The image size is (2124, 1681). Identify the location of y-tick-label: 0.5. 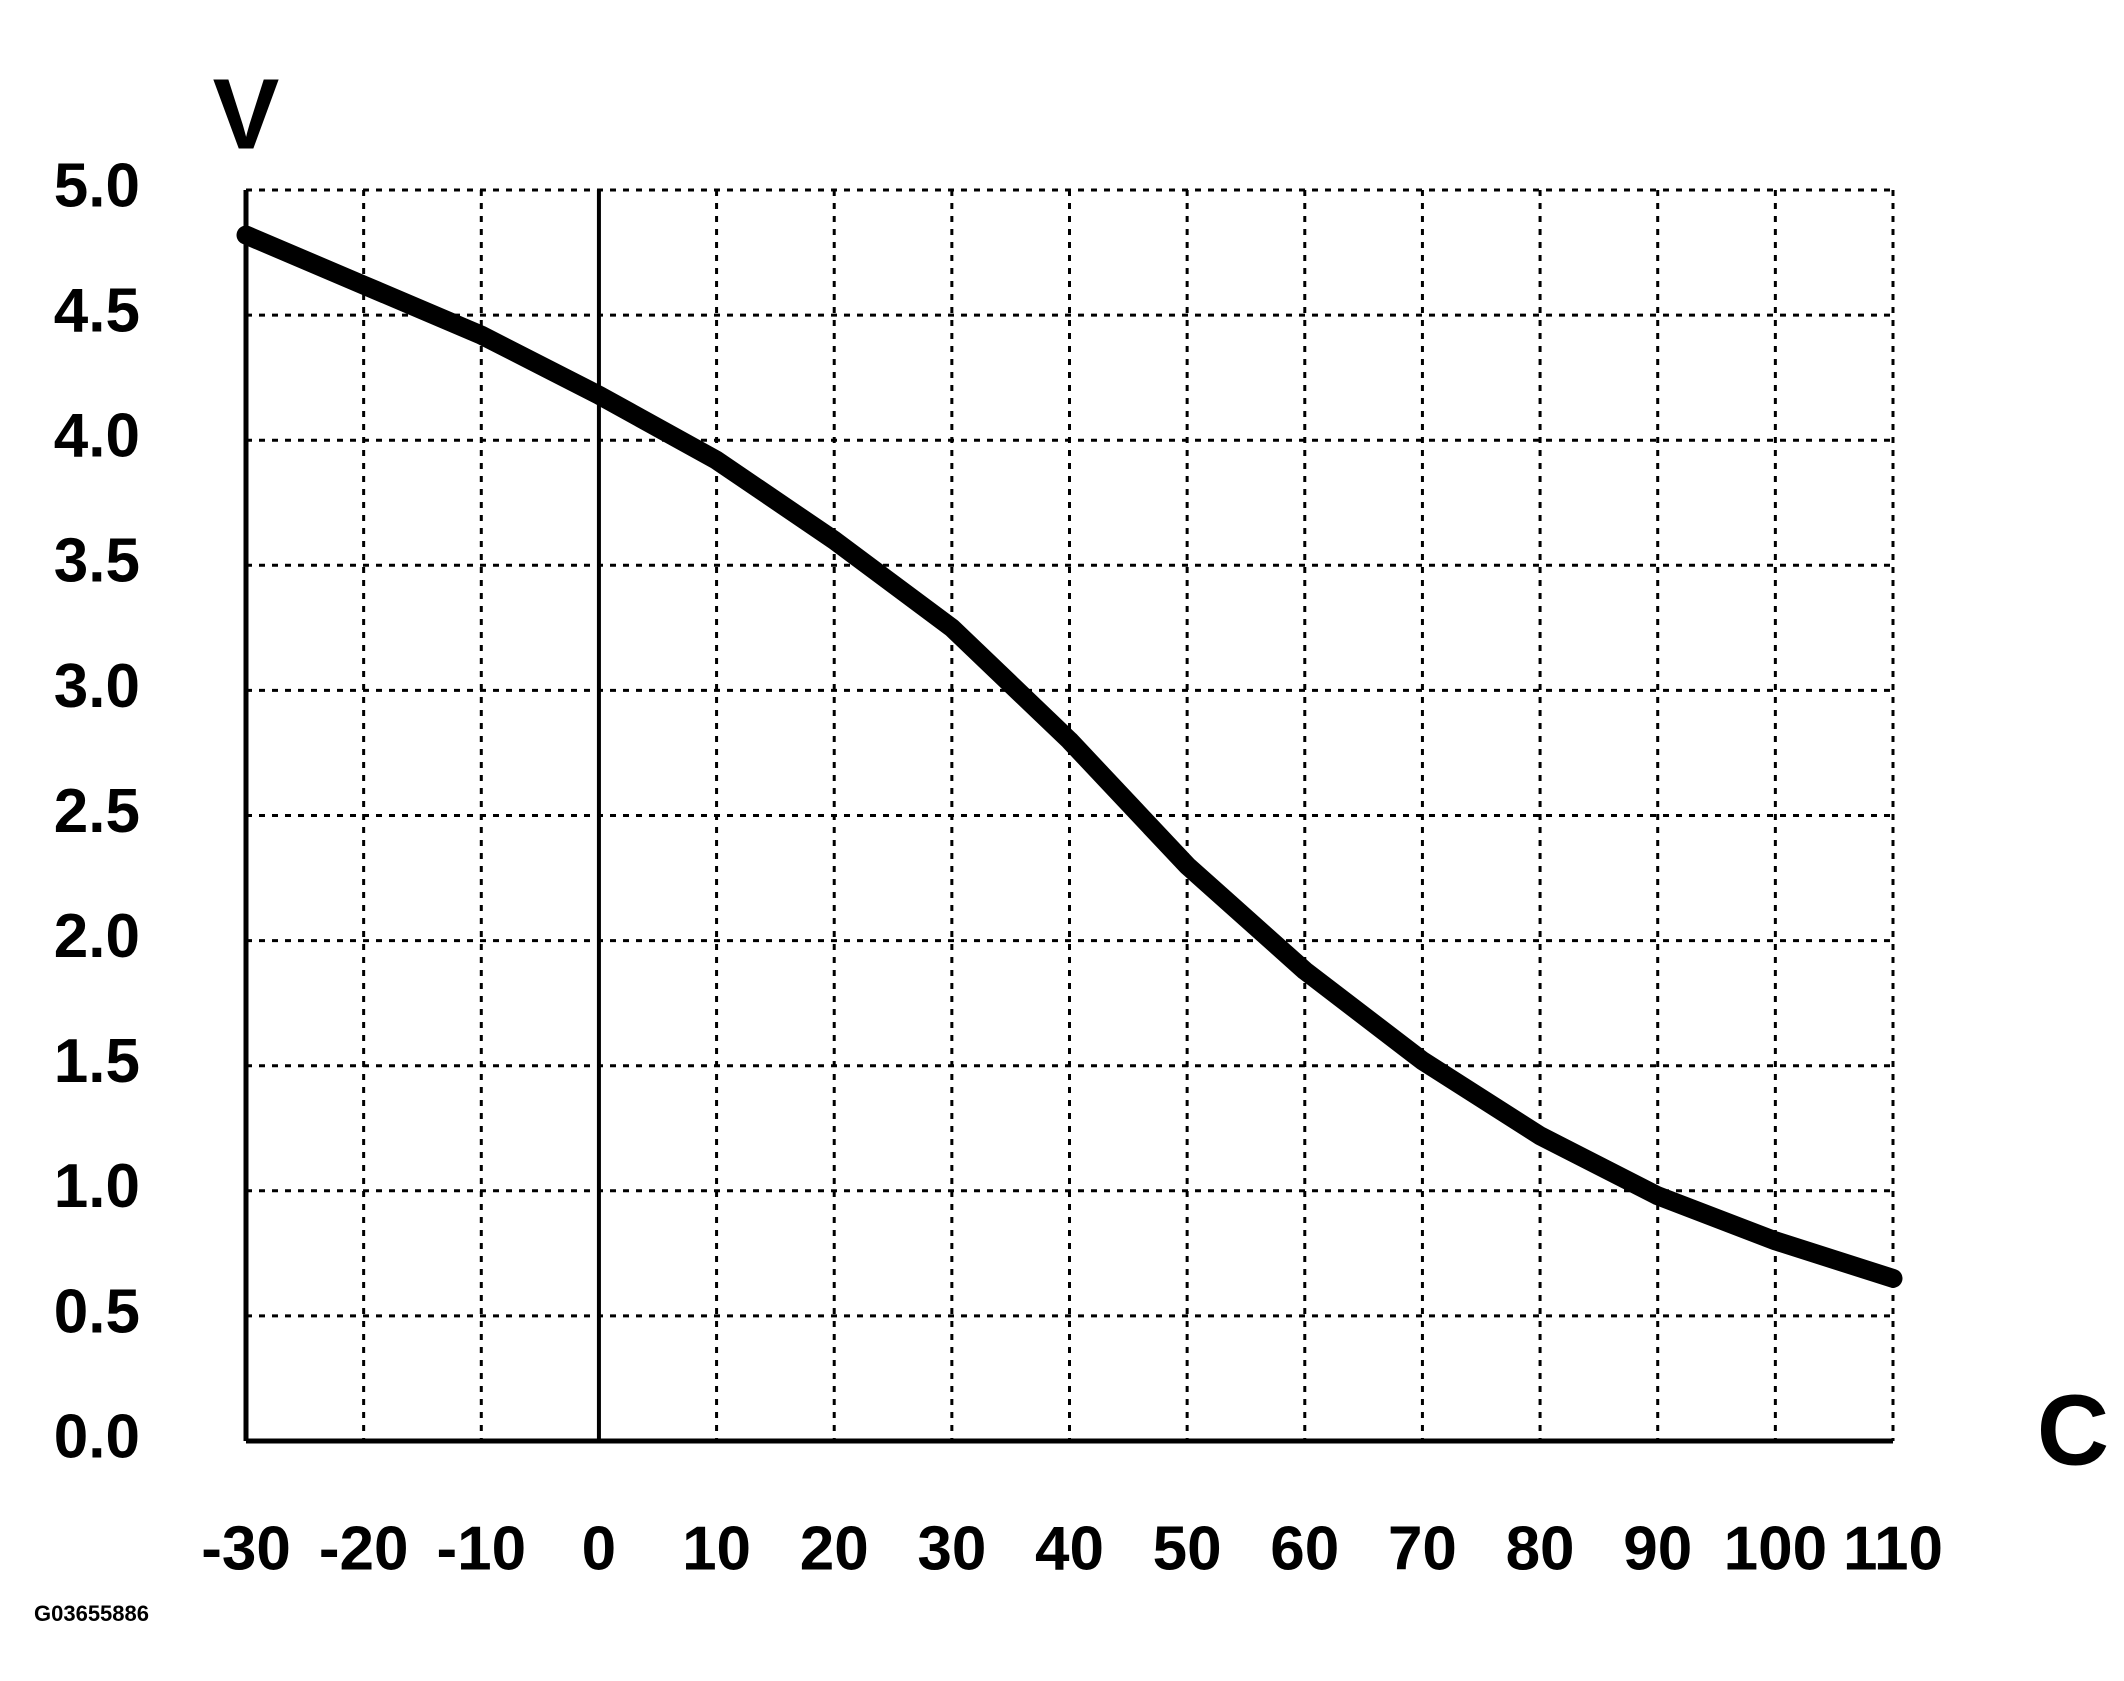
(97, 1311).